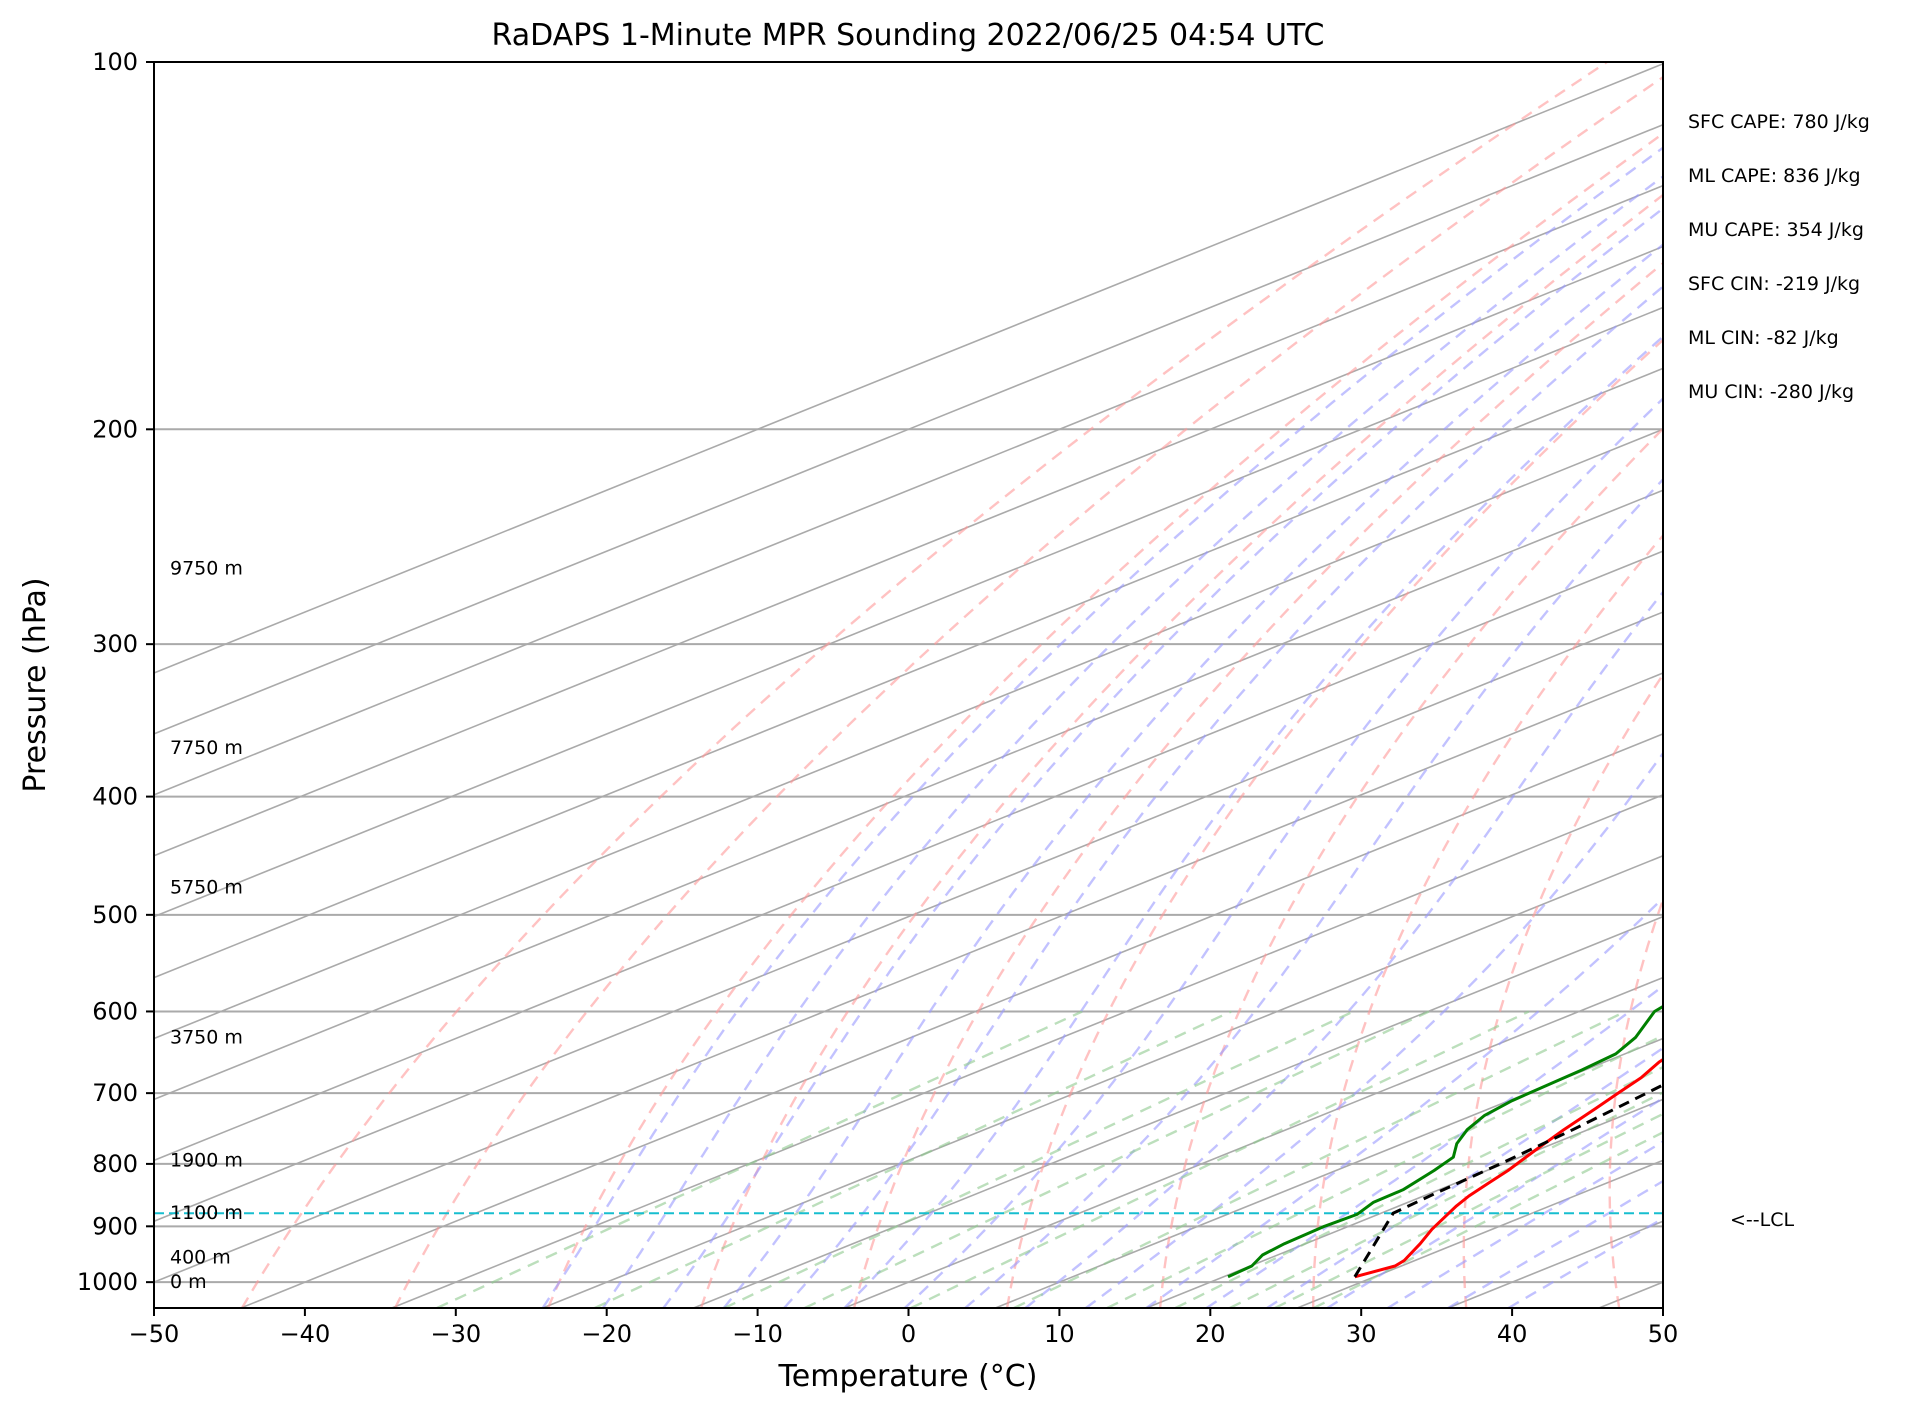 This screenshot has height=1406, width=1911. Describe the element at coordinates (1776, 230) in the screenshot. I see `index-text: MU CAPE: 354 J/kg` at that location.